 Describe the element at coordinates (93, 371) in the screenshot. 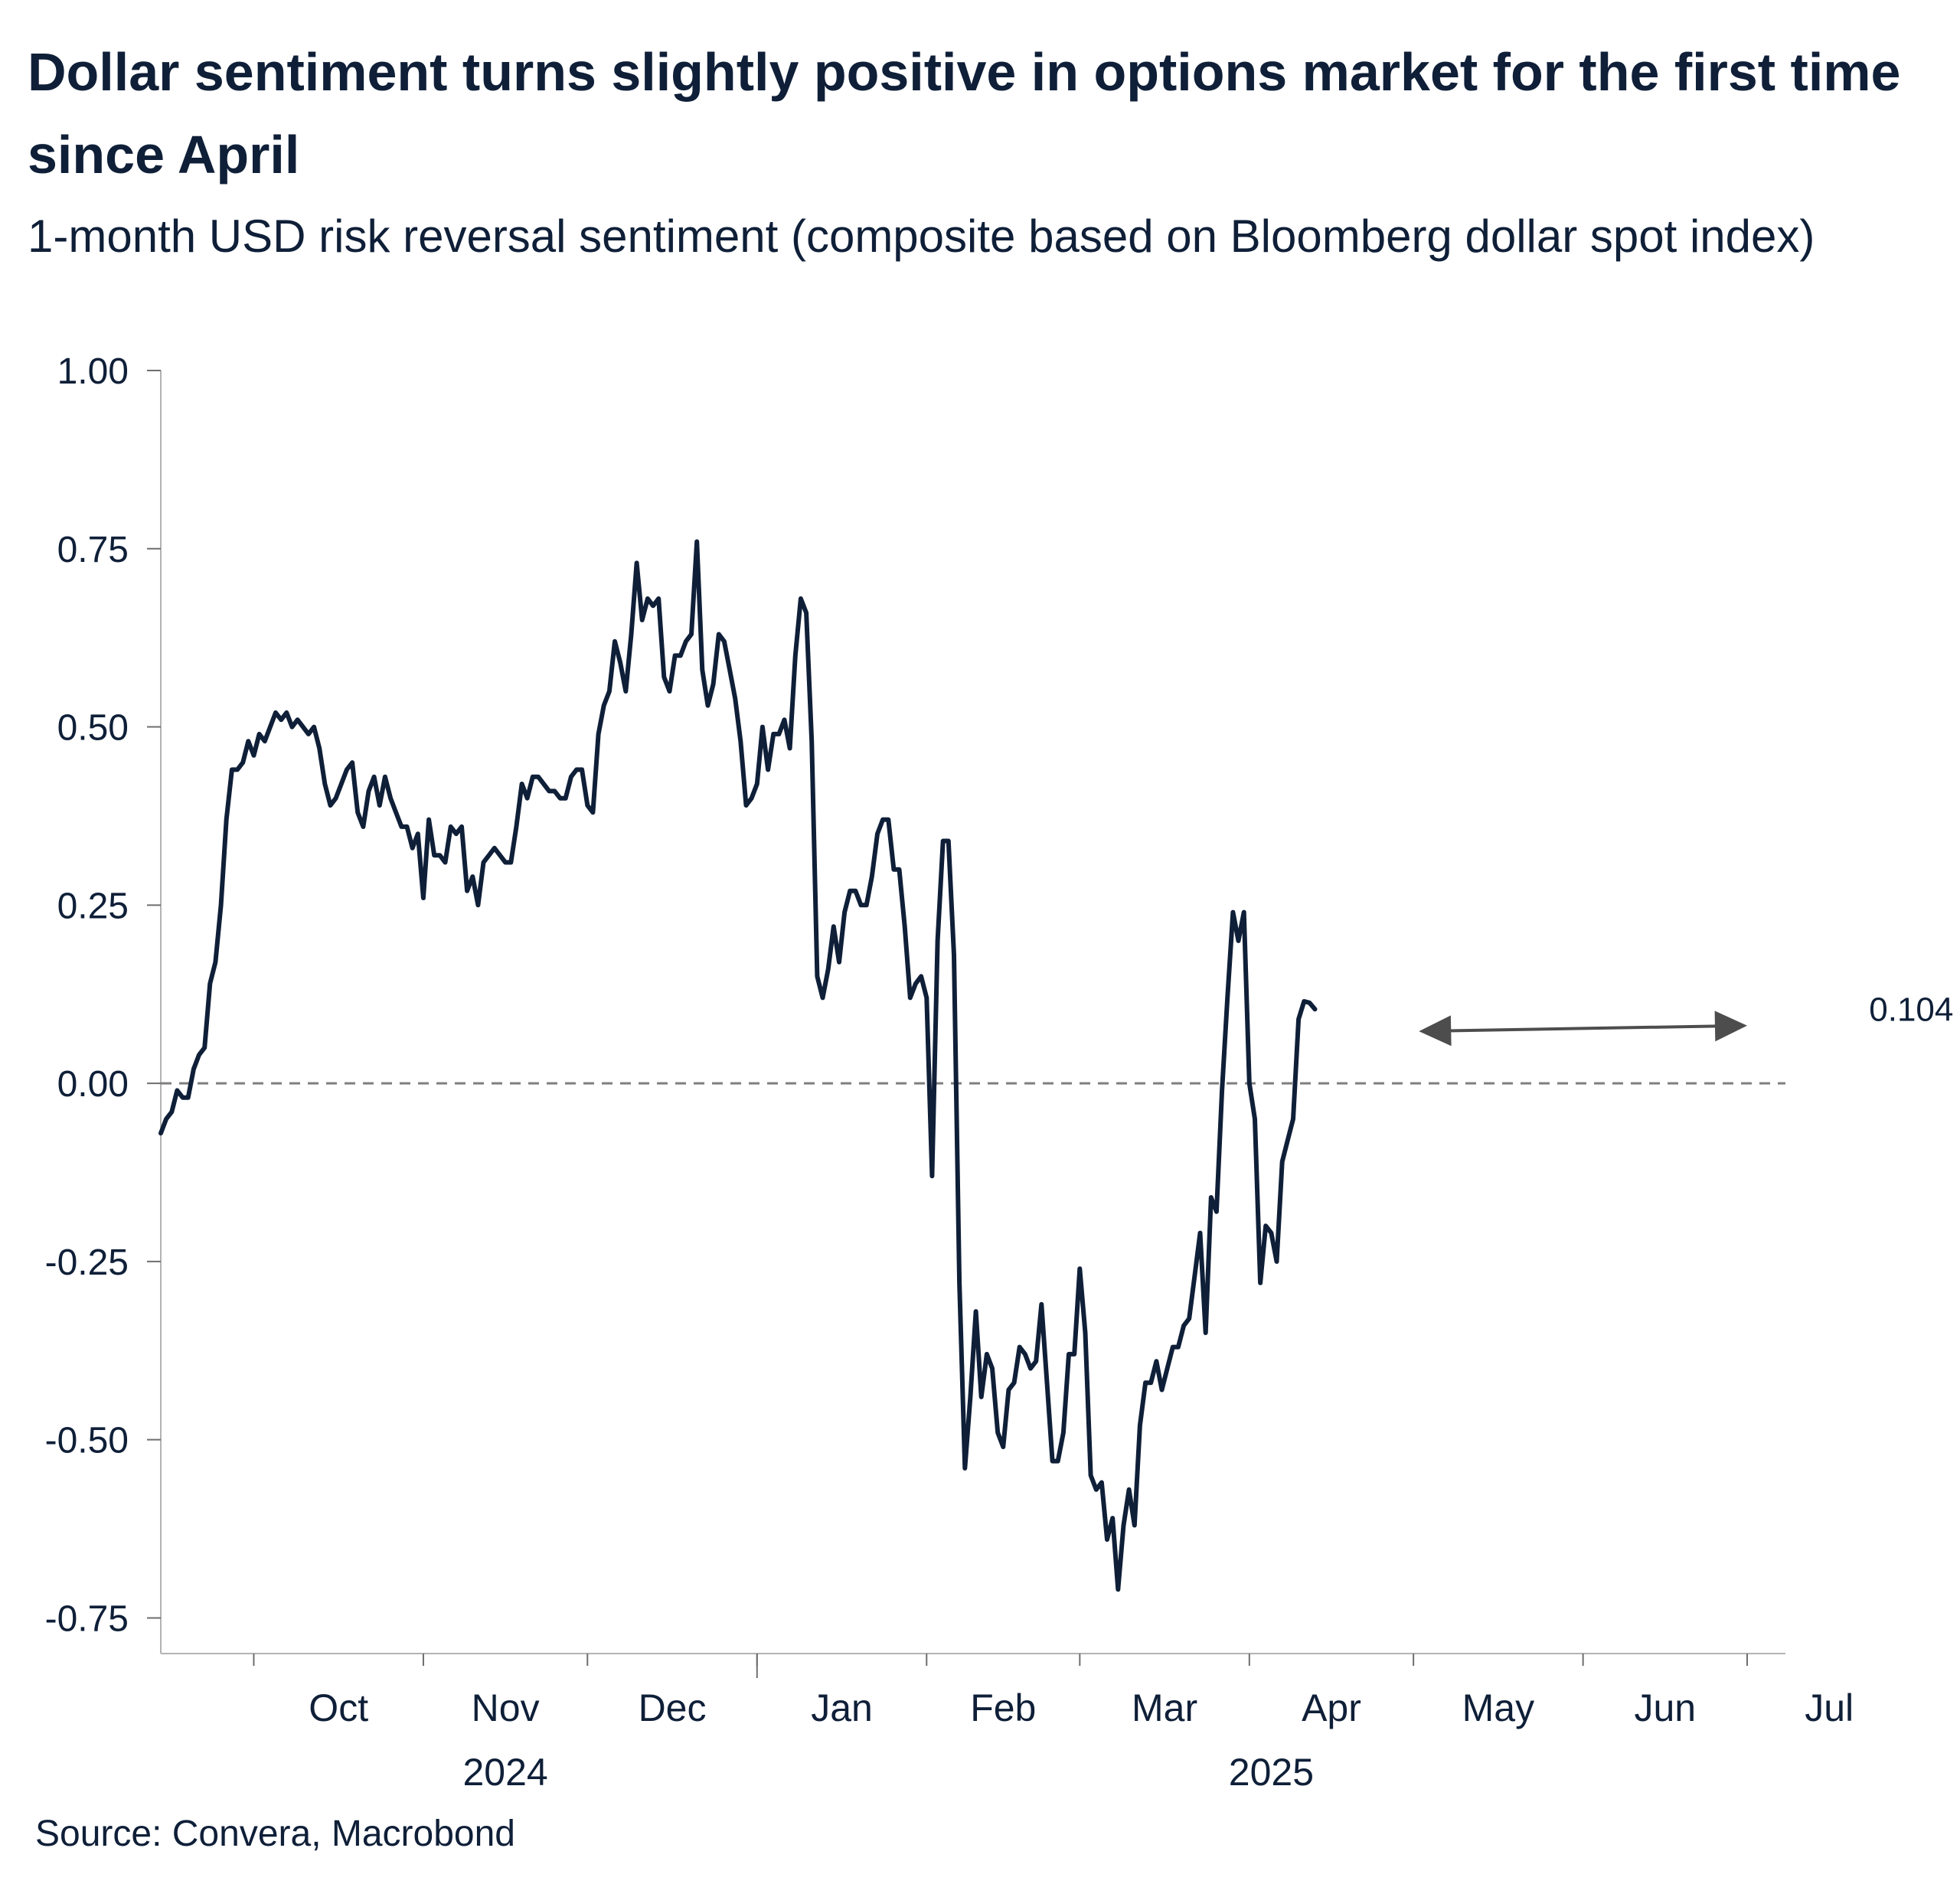

I see `y-tick-label: 1.00` at that location.